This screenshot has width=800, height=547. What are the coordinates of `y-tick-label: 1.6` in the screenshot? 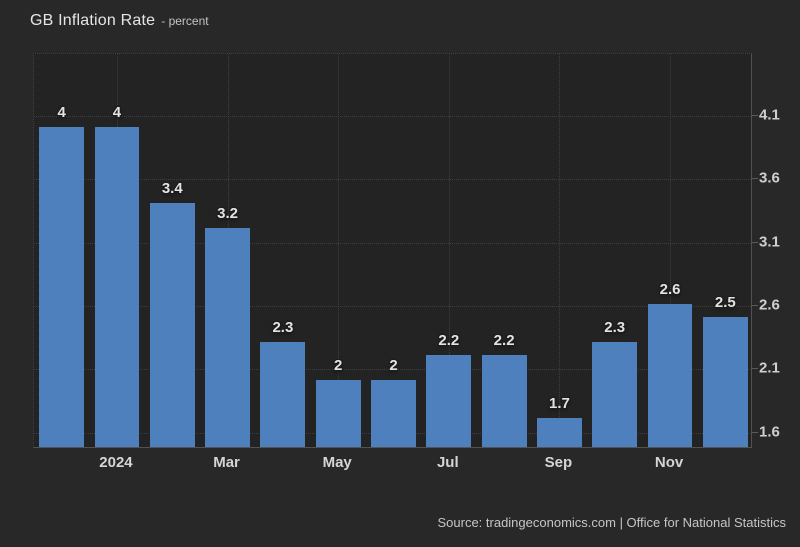 It's located at (769, 432).